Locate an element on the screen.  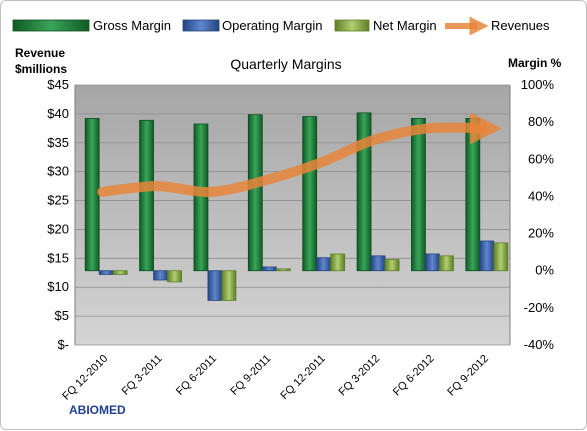
right-tick-label: 80% is located at coordinates (541, 121).